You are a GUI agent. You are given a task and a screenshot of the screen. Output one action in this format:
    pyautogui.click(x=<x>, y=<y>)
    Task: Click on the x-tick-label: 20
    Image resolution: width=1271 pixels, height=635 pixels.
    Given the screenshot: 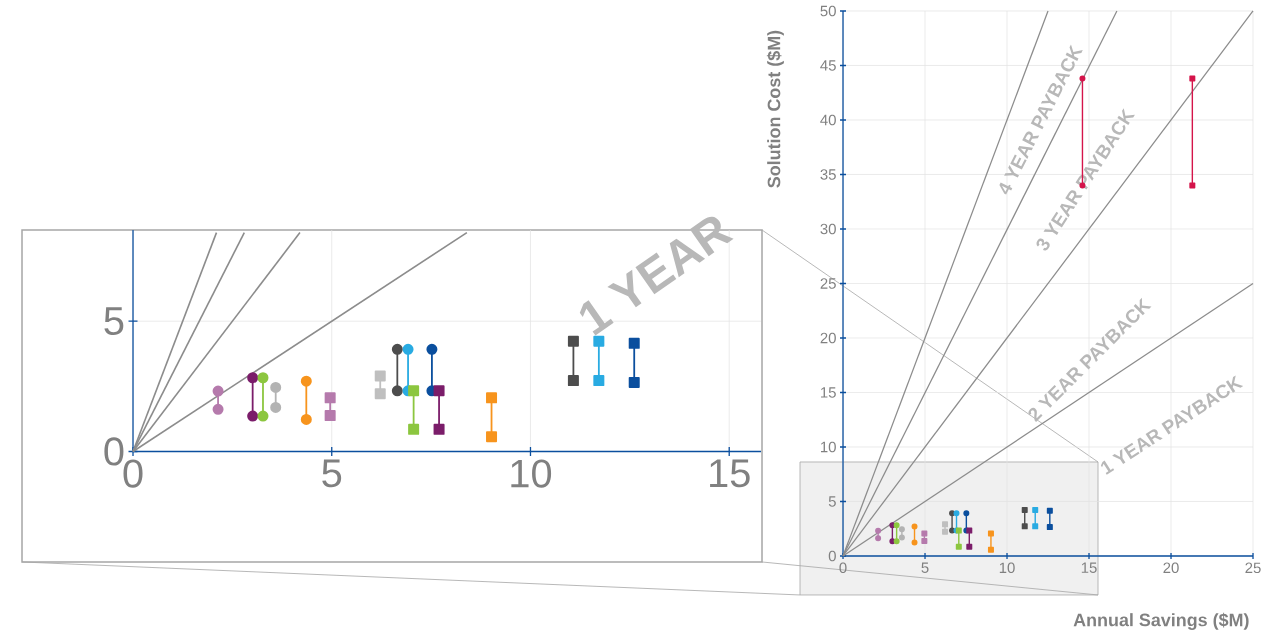 What is the action you would take?
    pyautogui.click(x=1171, y=568)
    